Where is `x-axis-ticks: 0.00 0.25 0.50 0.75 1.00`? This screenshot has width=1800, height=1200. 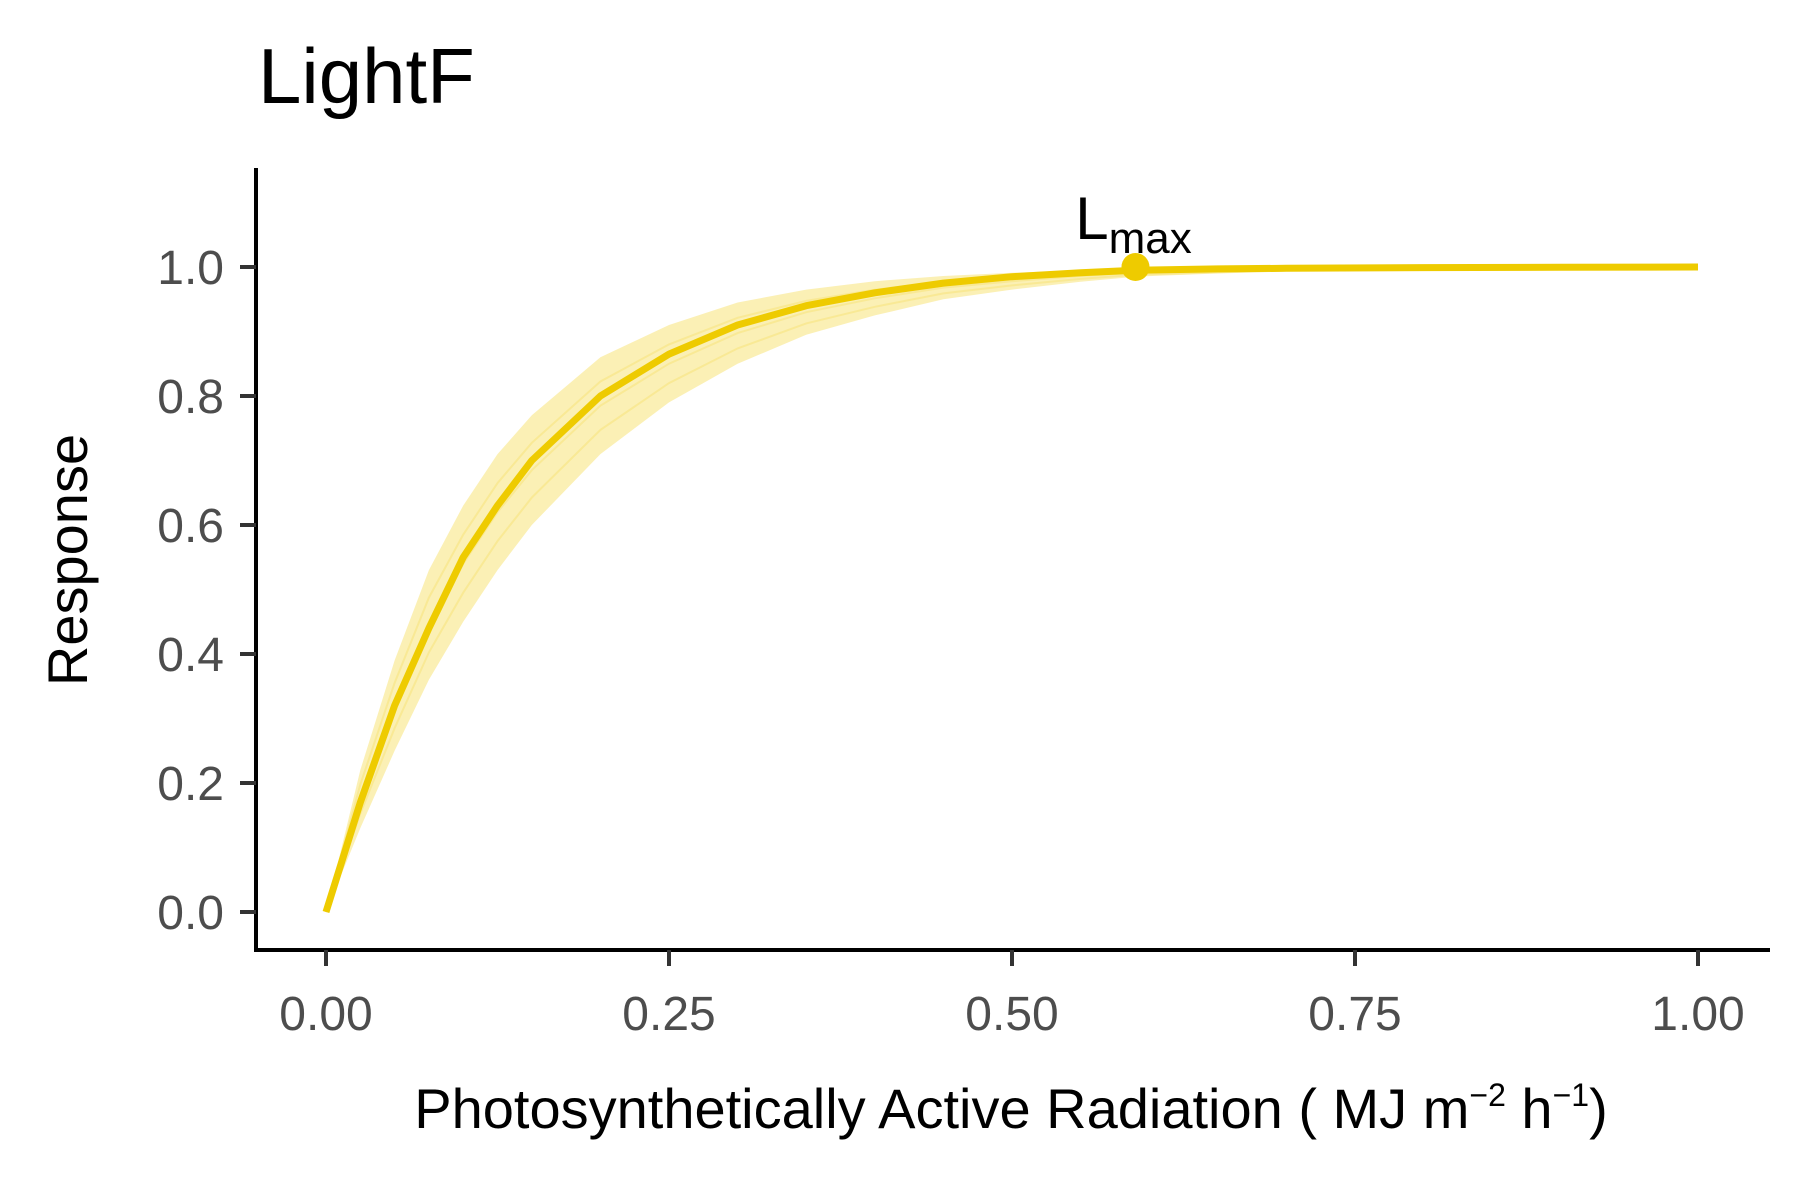
x-axis-ticks: 0.00 0.25 0.50 0.75 1.00 is located at coordinates (1012, 995).